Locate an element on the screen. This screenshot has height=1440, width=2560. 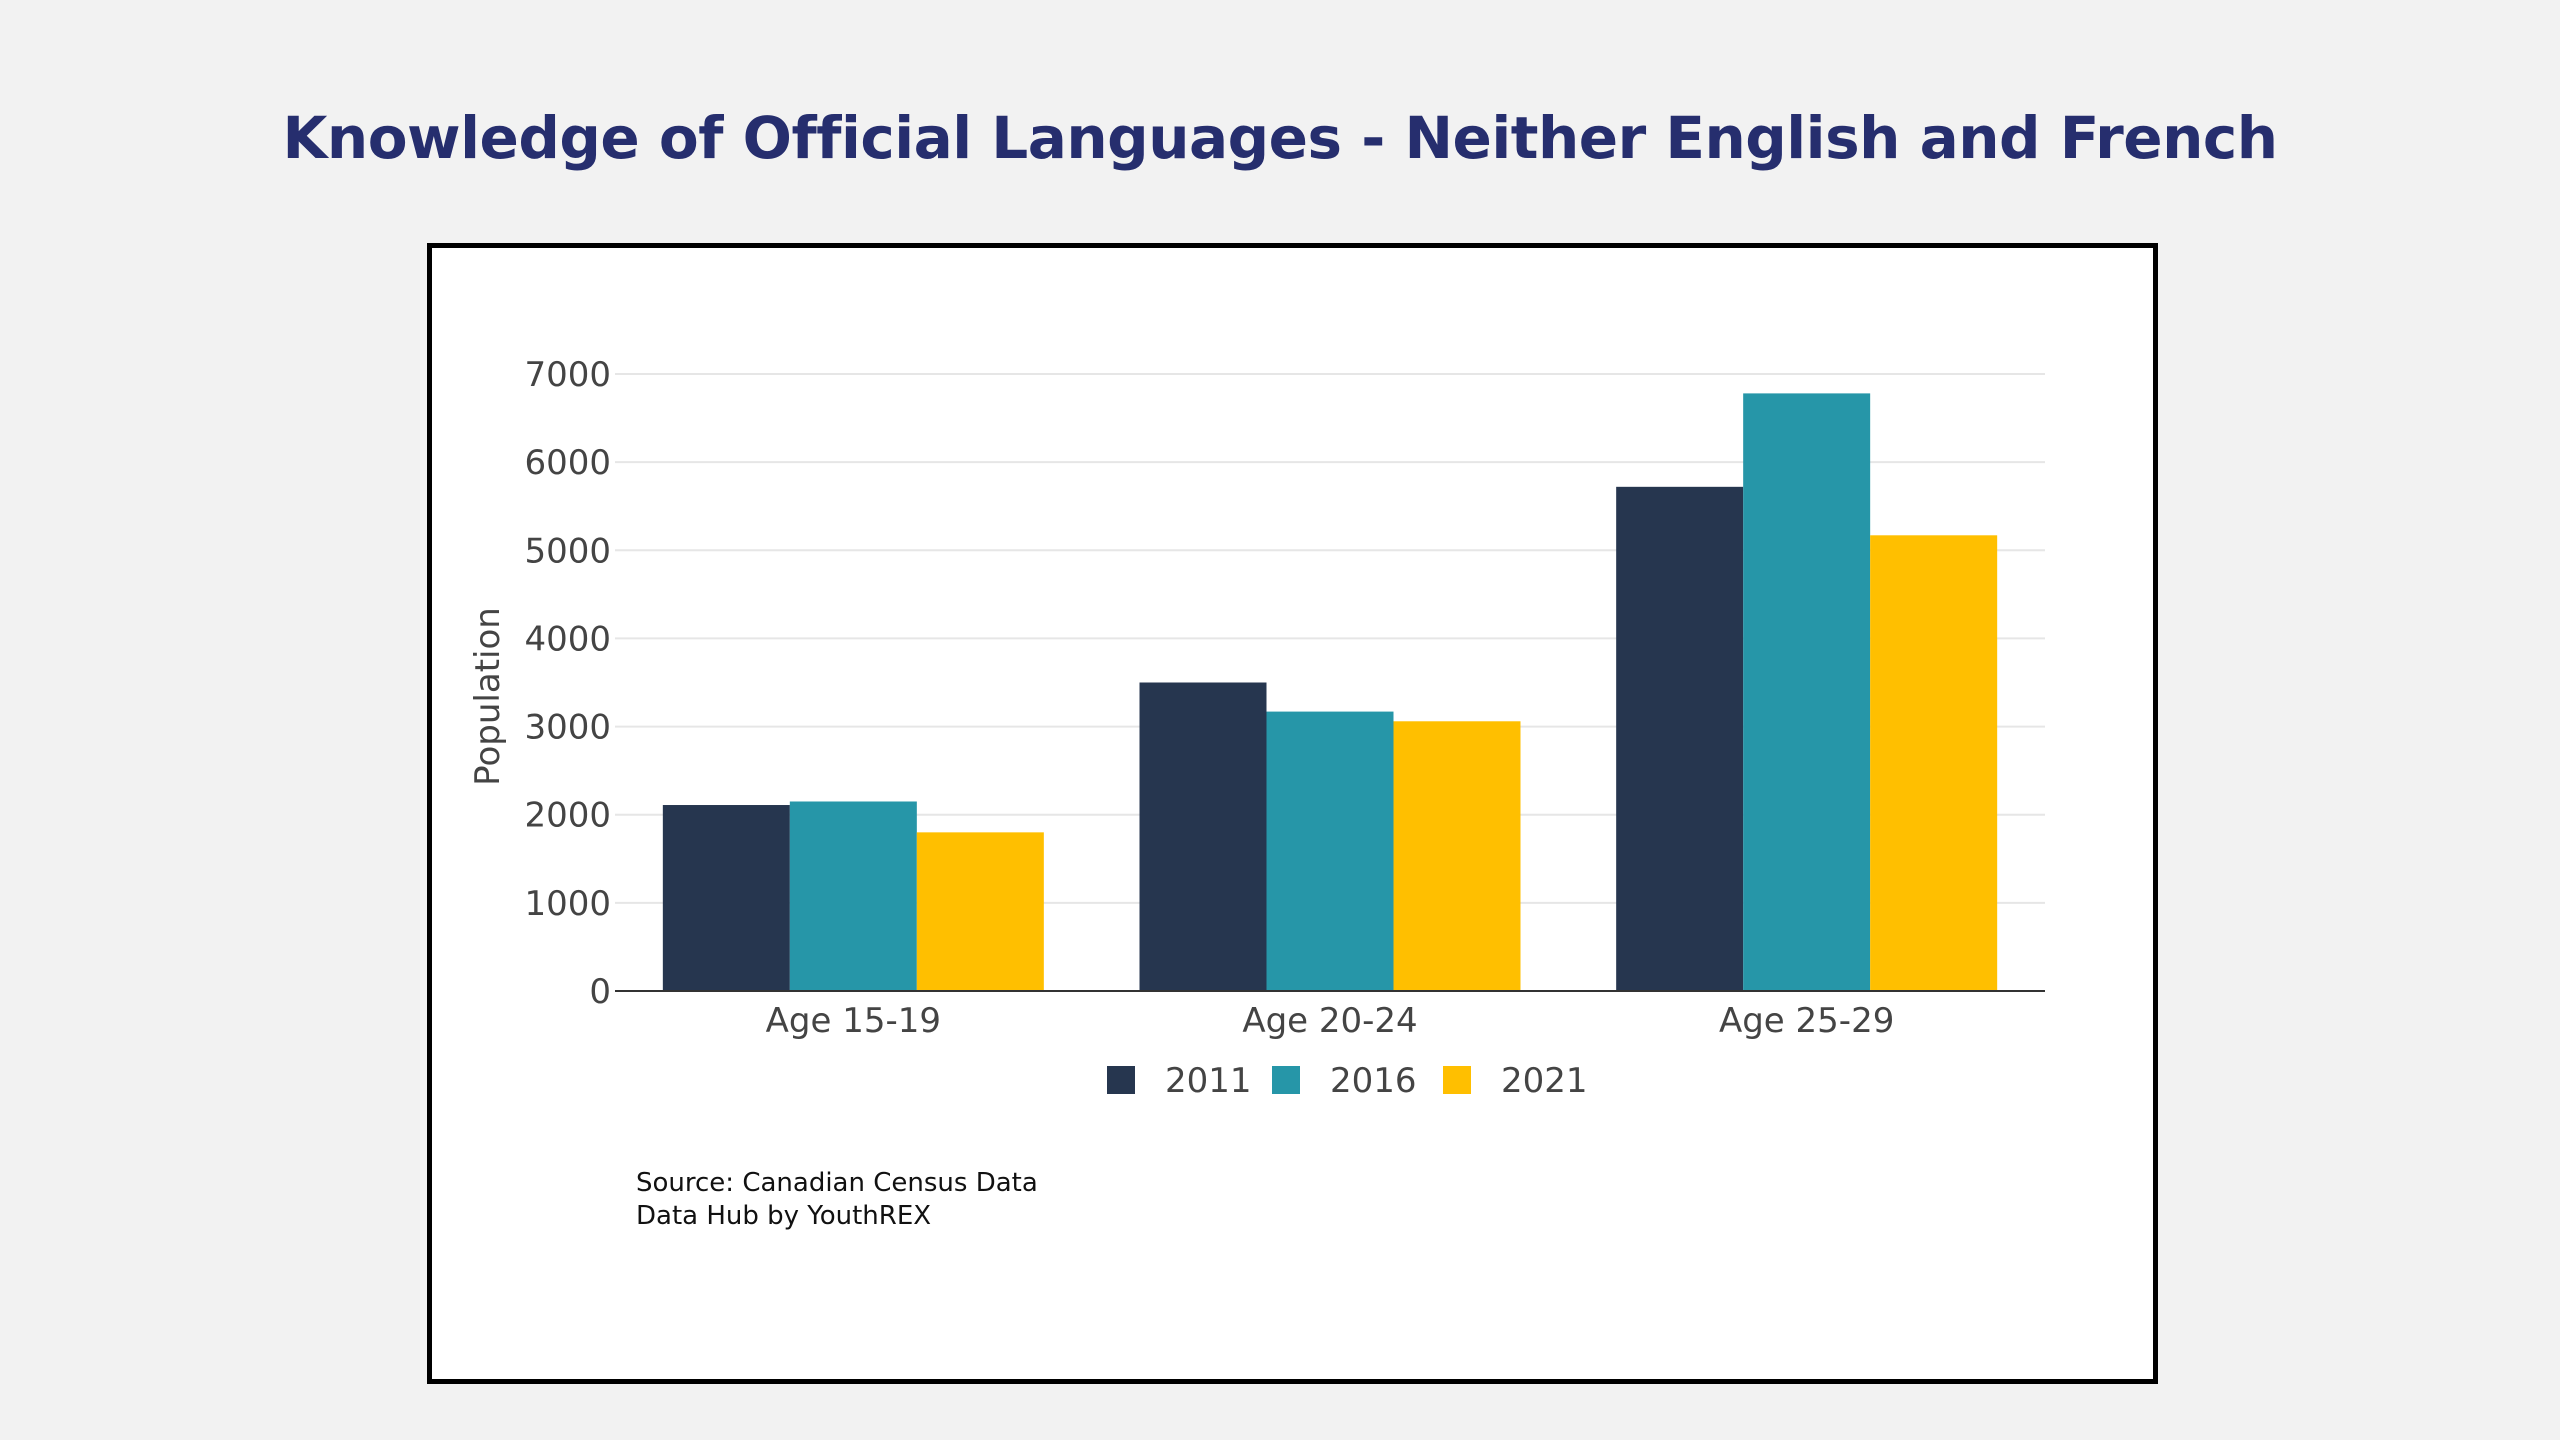
y-axis-title: Population is located at coordinates (488, 696).